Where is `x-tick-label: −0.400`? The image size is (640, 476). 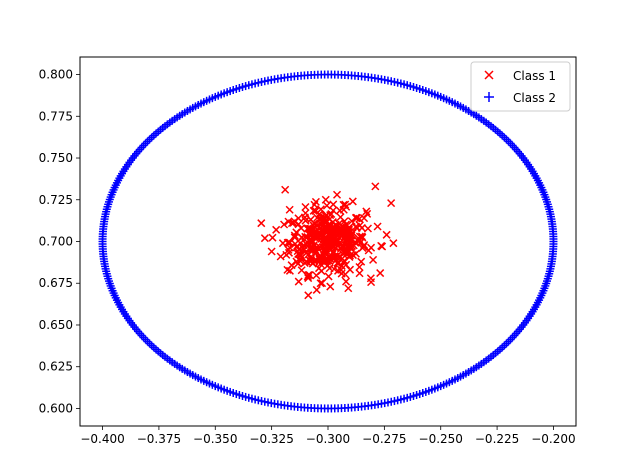 x-tick-label: −0.400 is located at coordinates (102, 439).